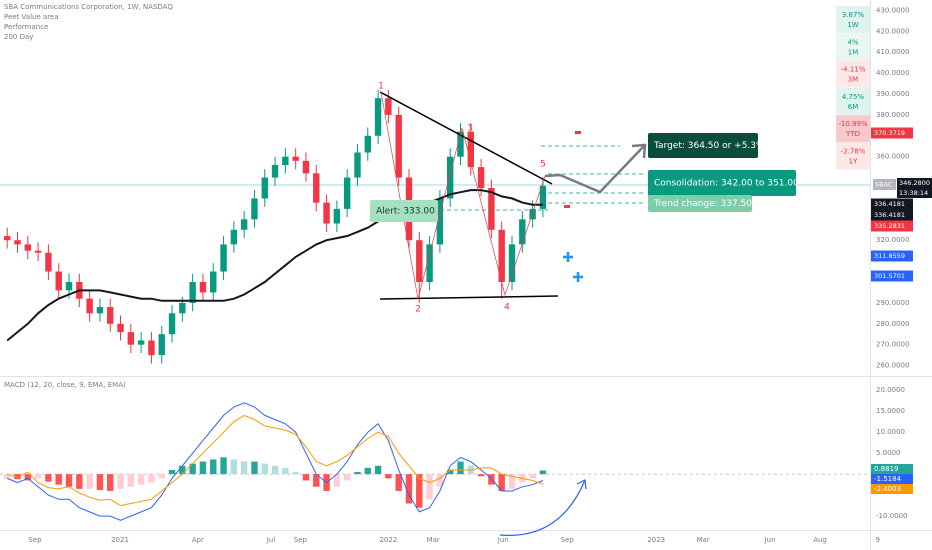 This screenshot has height=550, width=932. What do you see at coordinates (418, 310) in the screenshot?
I see `wave-label: 2` at bounding box center [418, 310].